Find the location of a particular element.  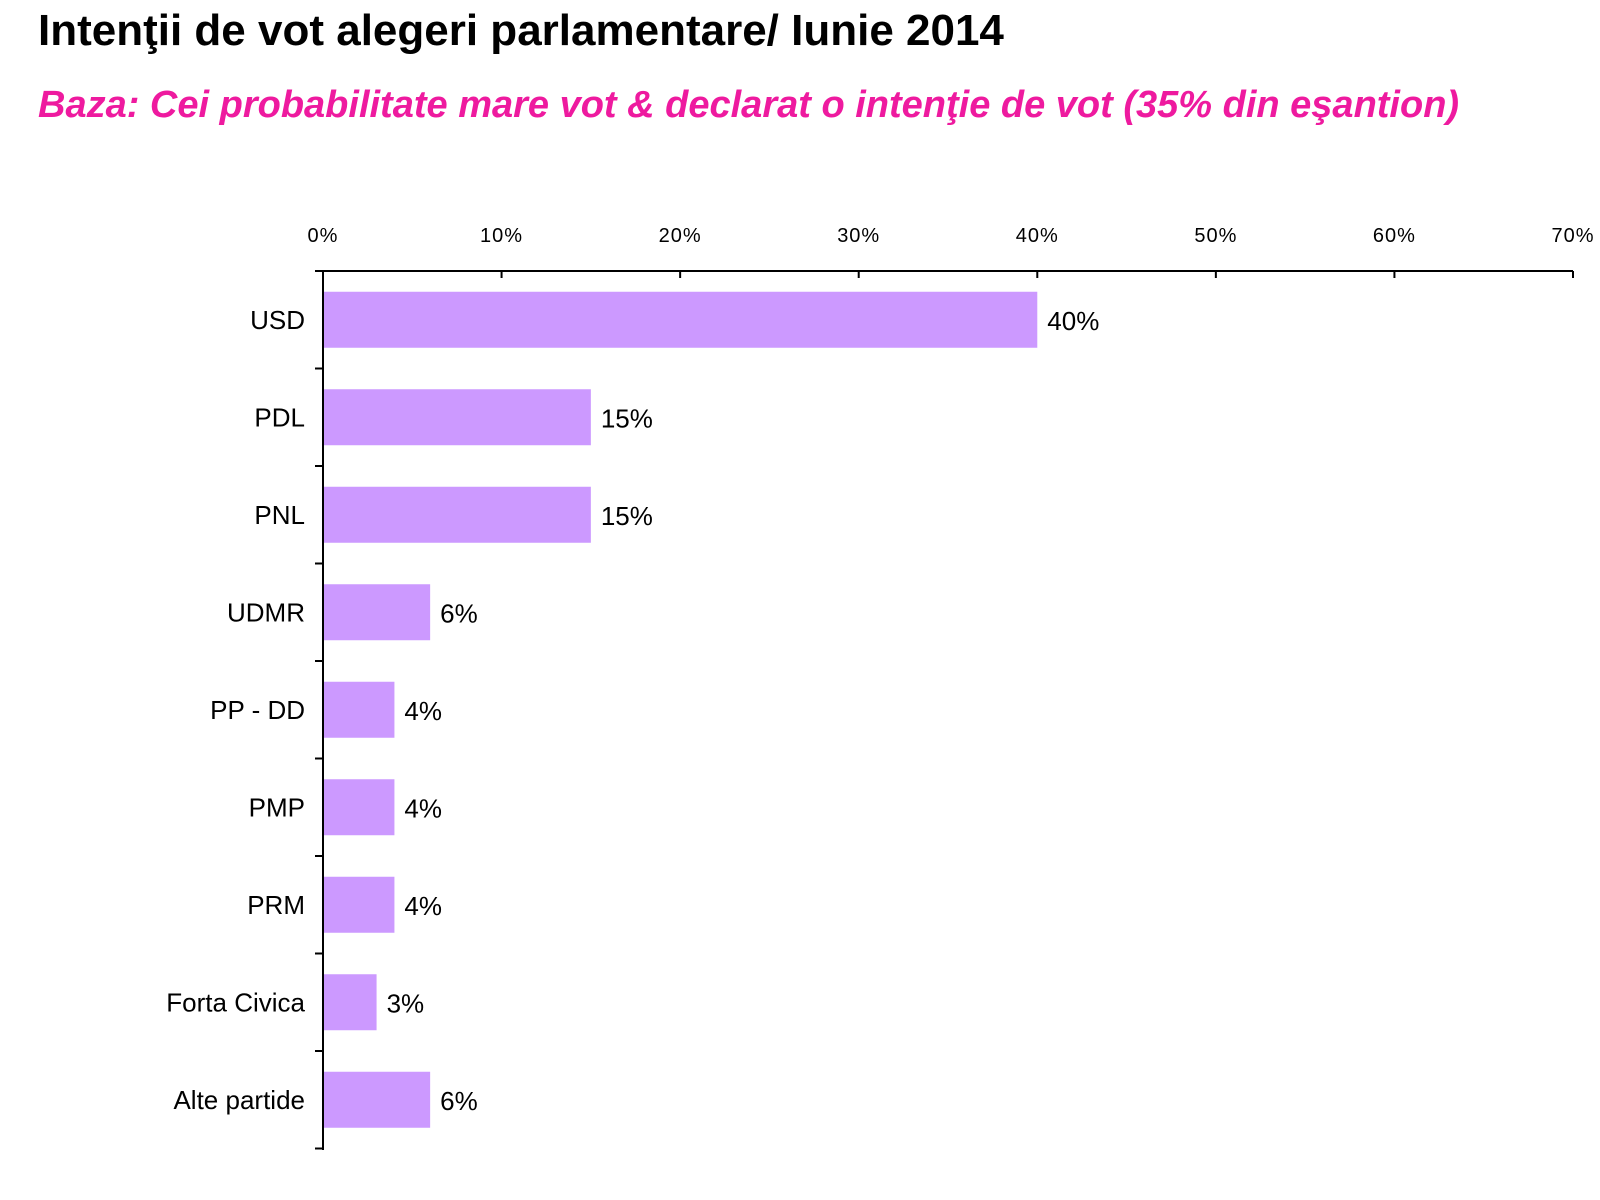

x-tick-label: 50% is located at coordinates (1215, 236).